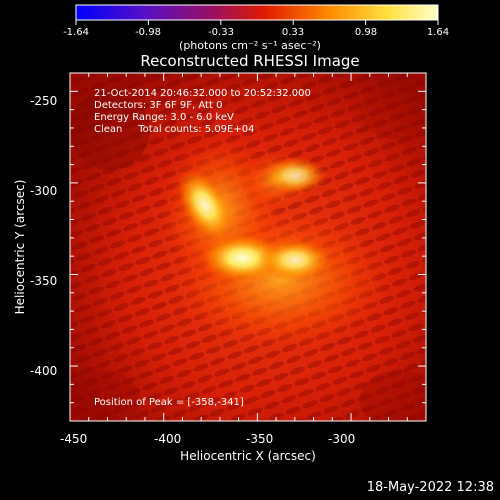  Describe the element at coordinates (44, 281) in the screenshot. I see `y-tick-label: -350` at that location.